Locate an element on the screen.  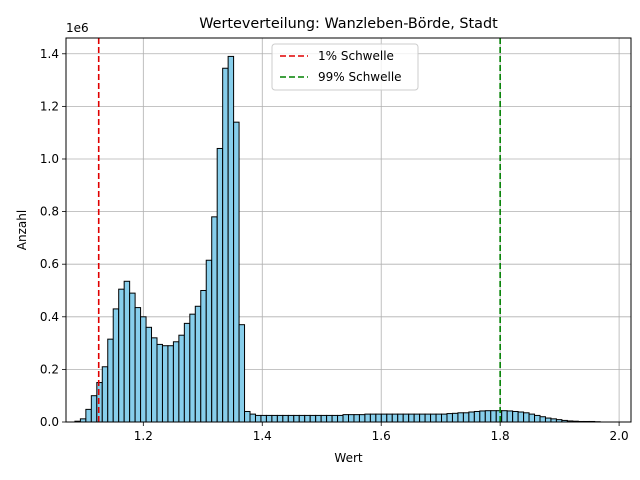
x-tick-label: 1.4 is located at coordinates (262, 436).